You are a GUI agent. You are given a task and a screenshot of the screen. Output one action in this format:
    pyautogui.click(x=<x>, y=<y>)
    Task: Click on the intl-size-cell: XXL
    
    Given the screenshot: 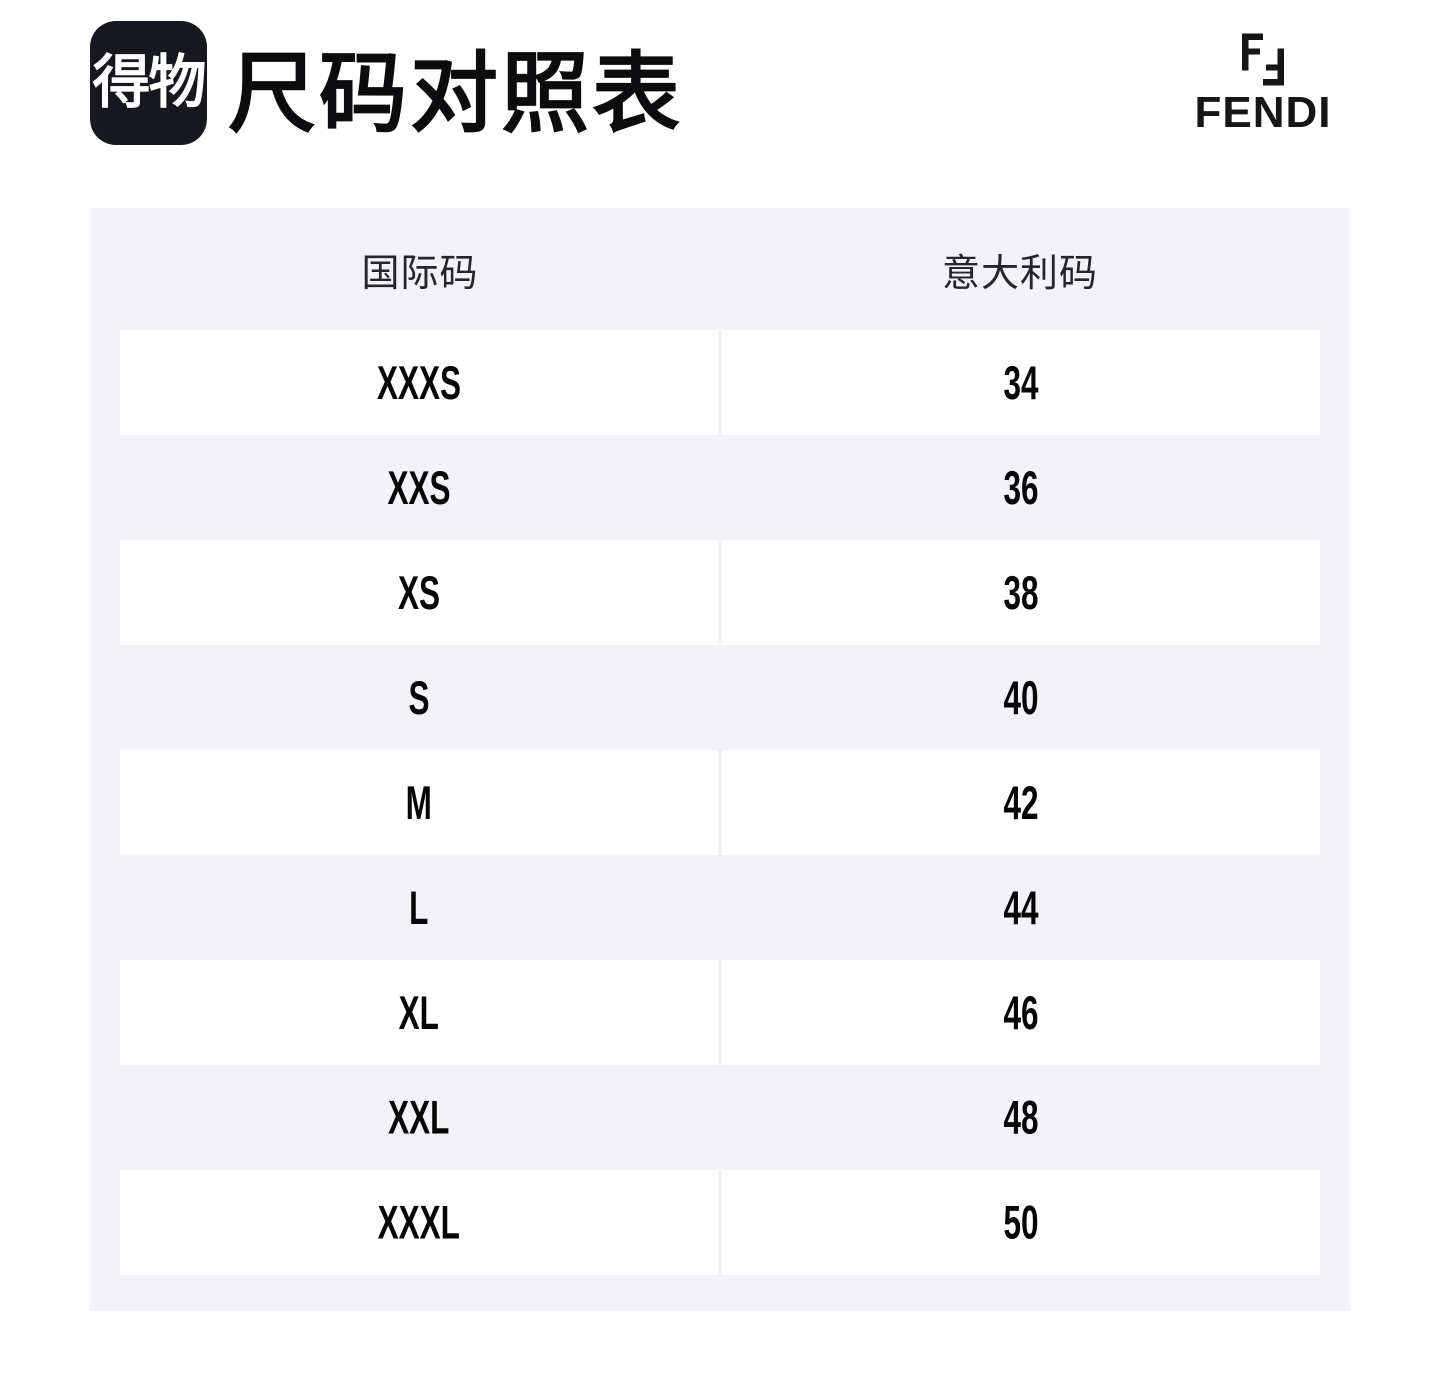 What is the action you would take?
    pyautogui.click(x=419, y=1117)
    